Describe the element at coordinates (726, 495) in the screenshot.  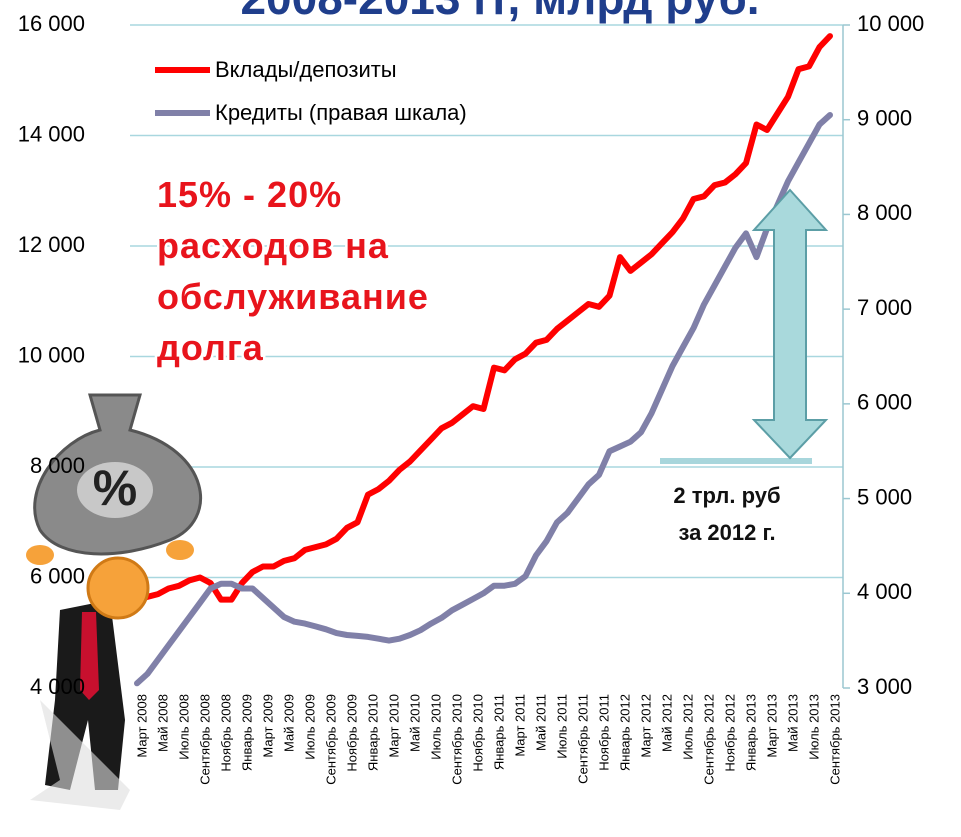
I see `annotation: 2 трл. руб` at that location.